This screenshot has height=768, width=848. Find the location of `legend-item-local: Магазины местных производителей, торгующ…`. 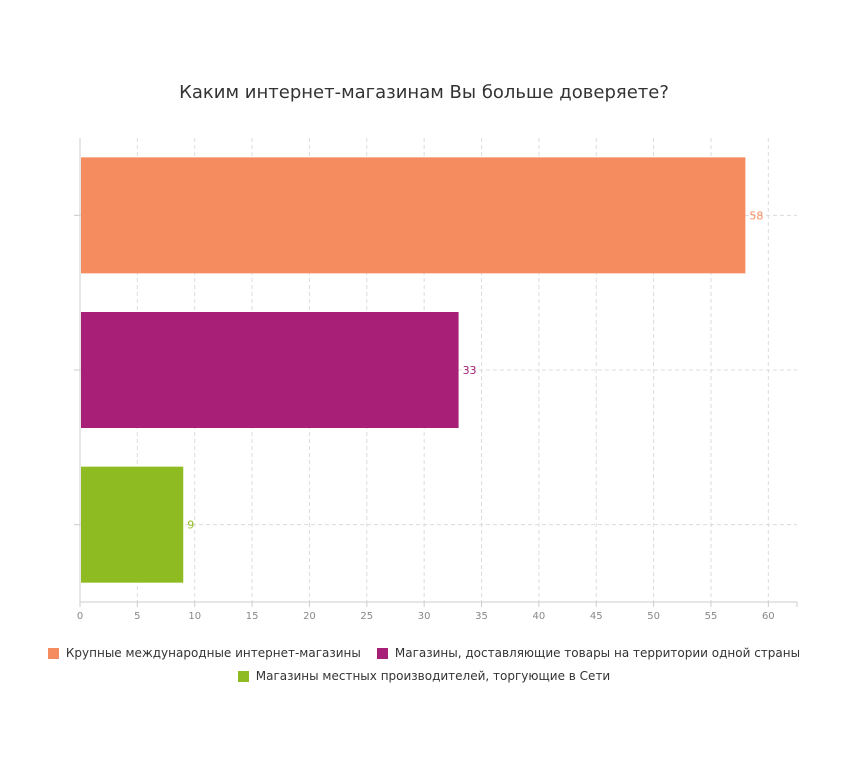

legend-item-local: Магазины местных производителей, торгующ… is located at coordinates (424, 676).